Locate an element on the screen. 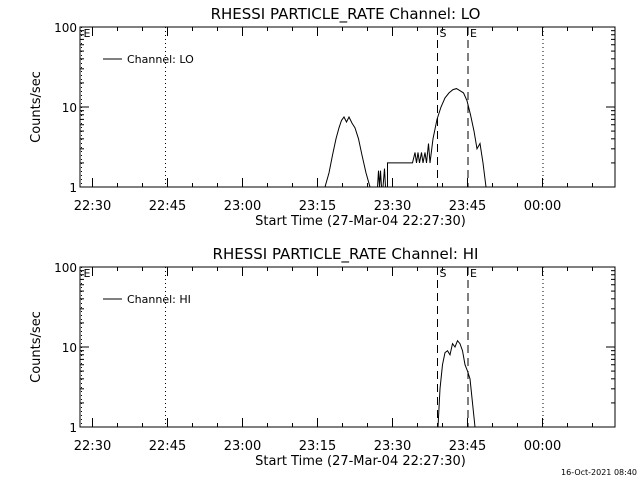 The width and height of the screenshot is (640, 480). lo-x-axis-label: Start Time (27-Mar-04 22:27:30) is located at coordinates (360, 221).